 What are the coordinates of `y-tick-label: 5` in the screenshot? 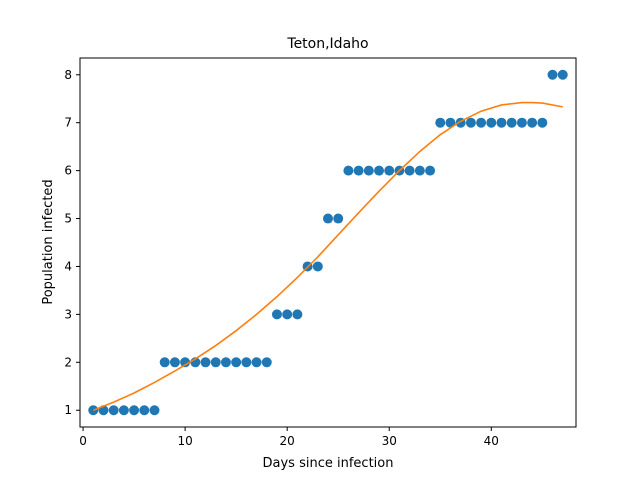 It's located at (68, 219).